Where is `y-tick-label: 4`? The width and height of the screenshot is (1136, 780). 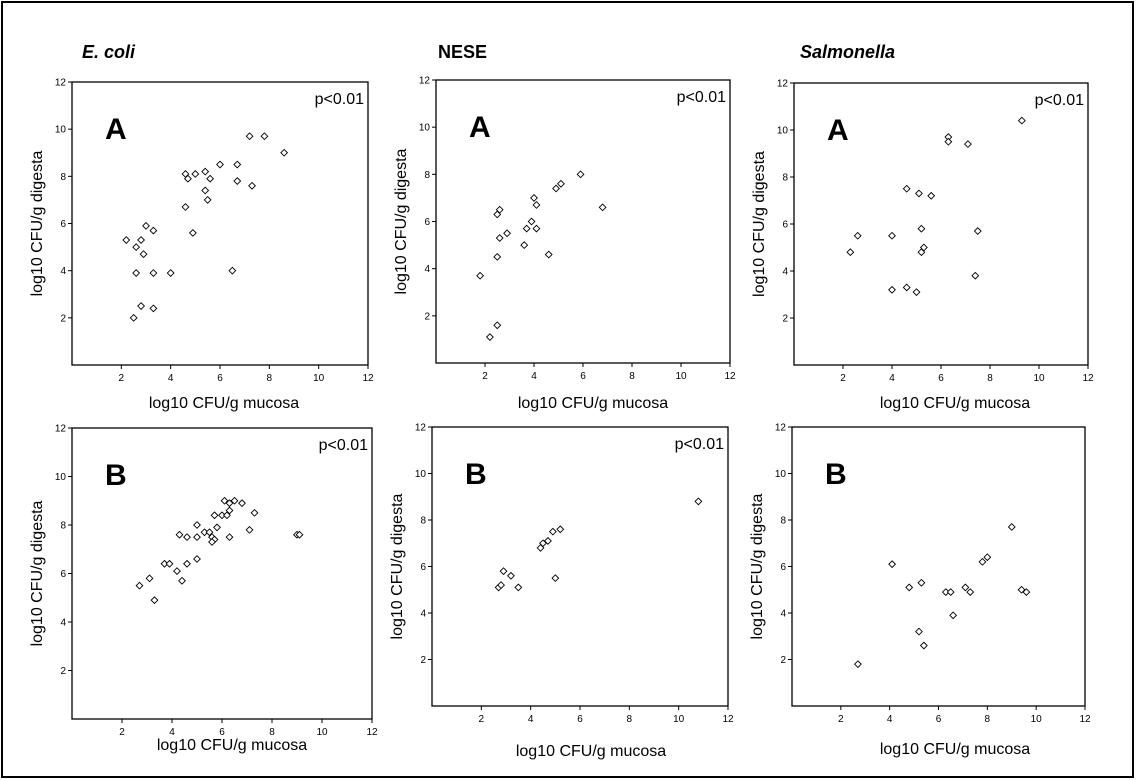
y-tick-label: 4 is located at coordinates (427, 269).